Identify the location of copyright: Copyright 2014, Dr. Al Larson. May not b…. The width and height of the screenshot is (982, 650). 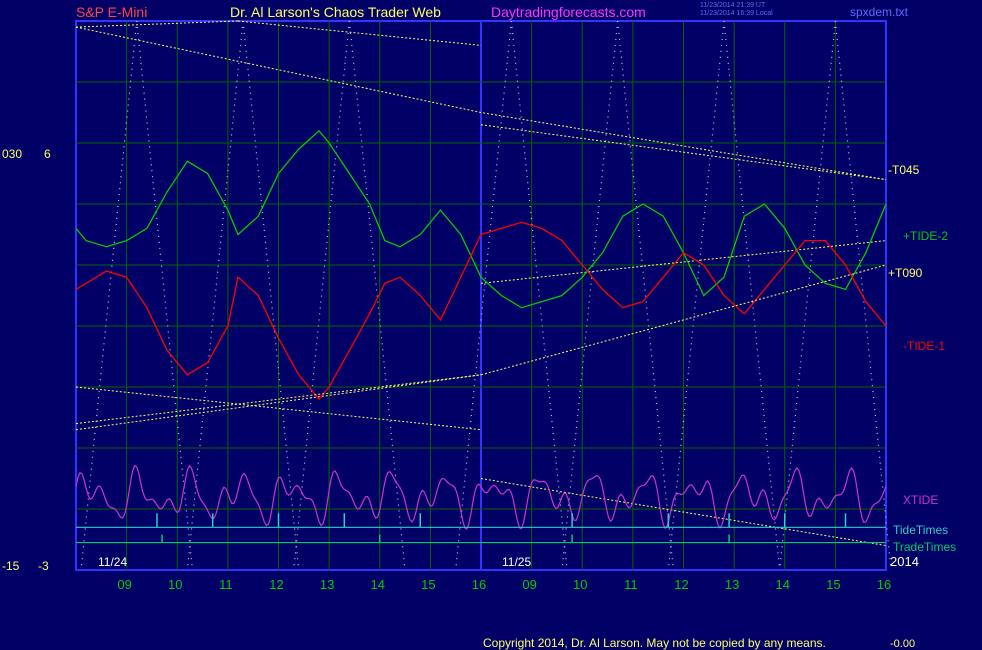
(654, 643).